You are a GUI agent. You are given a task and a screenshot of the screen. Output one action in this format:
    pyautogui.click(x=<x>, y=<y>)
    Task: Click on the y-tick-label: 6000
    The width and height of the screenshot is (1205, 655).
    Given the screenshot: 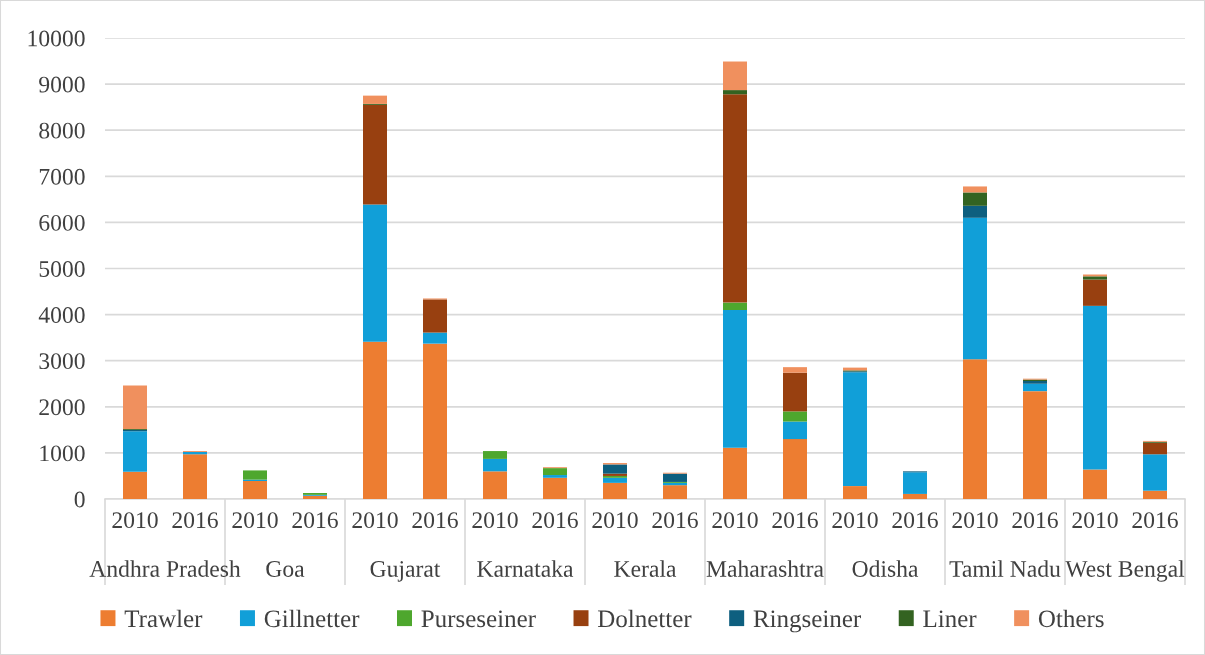 What is the action you would take?
    pyautogui.click(x=62, y=222)
    